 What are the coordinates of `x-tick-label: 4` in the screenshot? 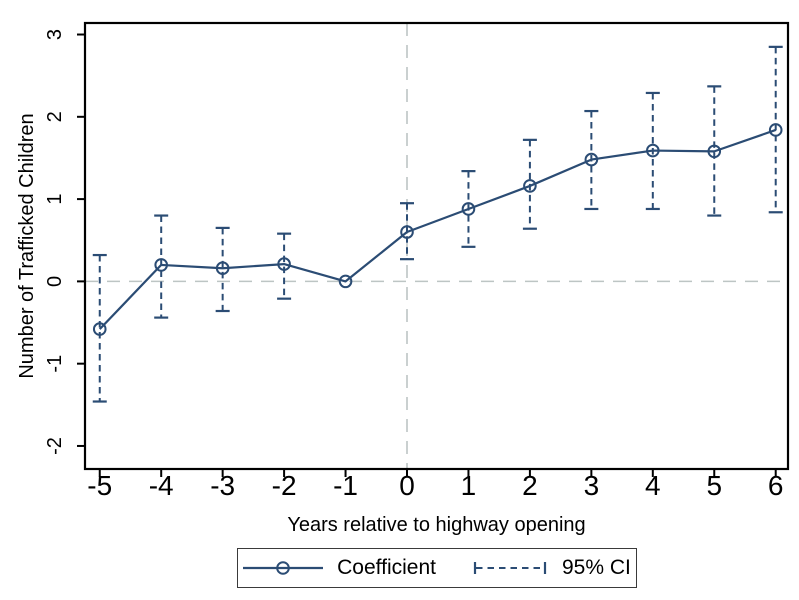 It's located at (653, 485).